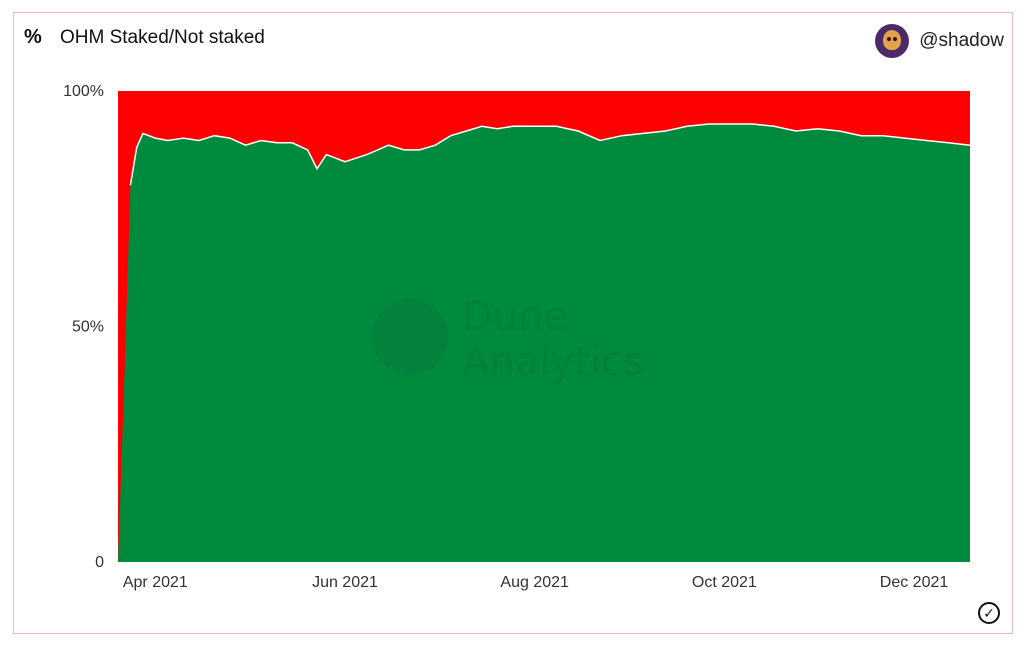 The height and width of the screenshot is (655, 1028). I want to click on y-tick-label: 50%, so click(88, 327).